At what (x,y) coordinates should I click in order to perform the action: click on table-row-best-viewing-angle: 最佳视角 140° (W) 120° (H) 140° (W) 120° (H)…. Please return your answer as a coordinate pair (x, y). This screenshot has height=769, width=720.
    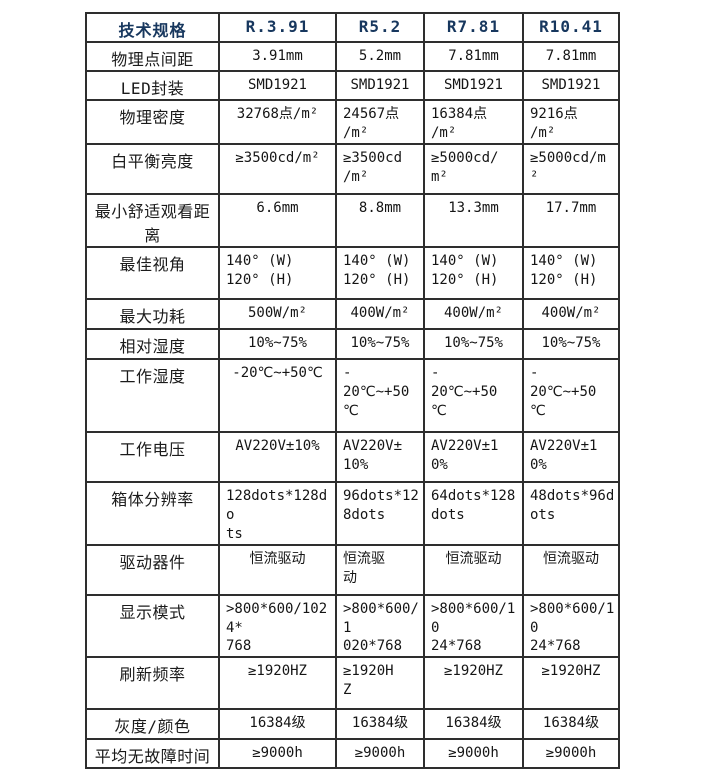
    Looking at the image, I should click on (352, 273).